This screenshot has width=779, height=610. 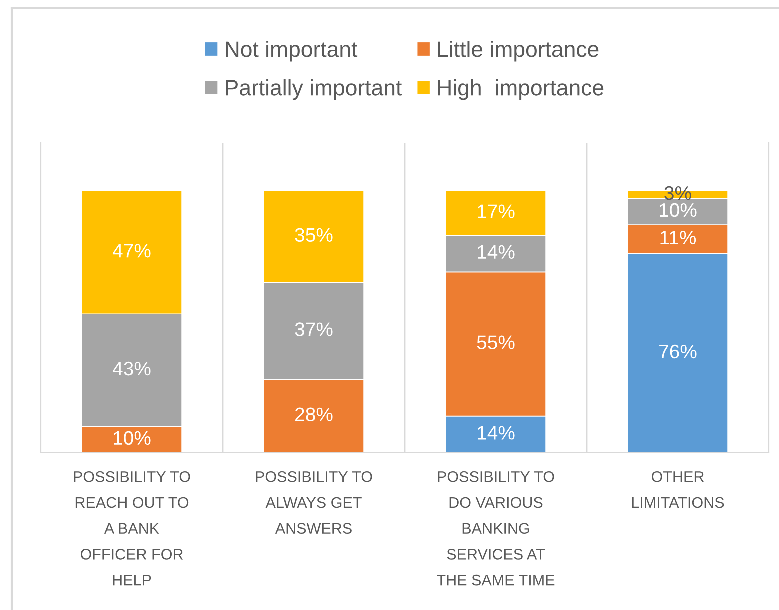 I want to click on x-tick-label: OTHER LIMITATIONS, so click(x=678, y=489).